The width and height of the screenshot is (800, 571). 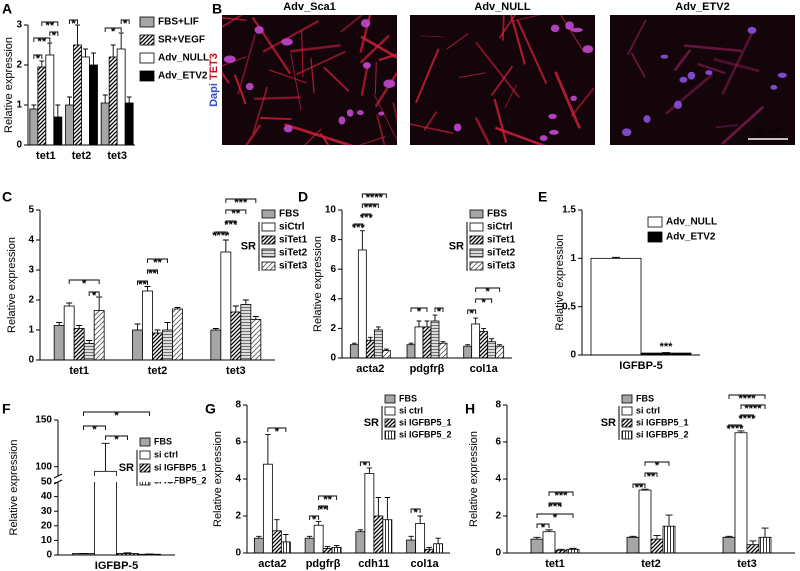 What do you see at coordinates (19, 105) in the screenshot?
I see `y-tick-label: 1` at bounding box center [19, 105].